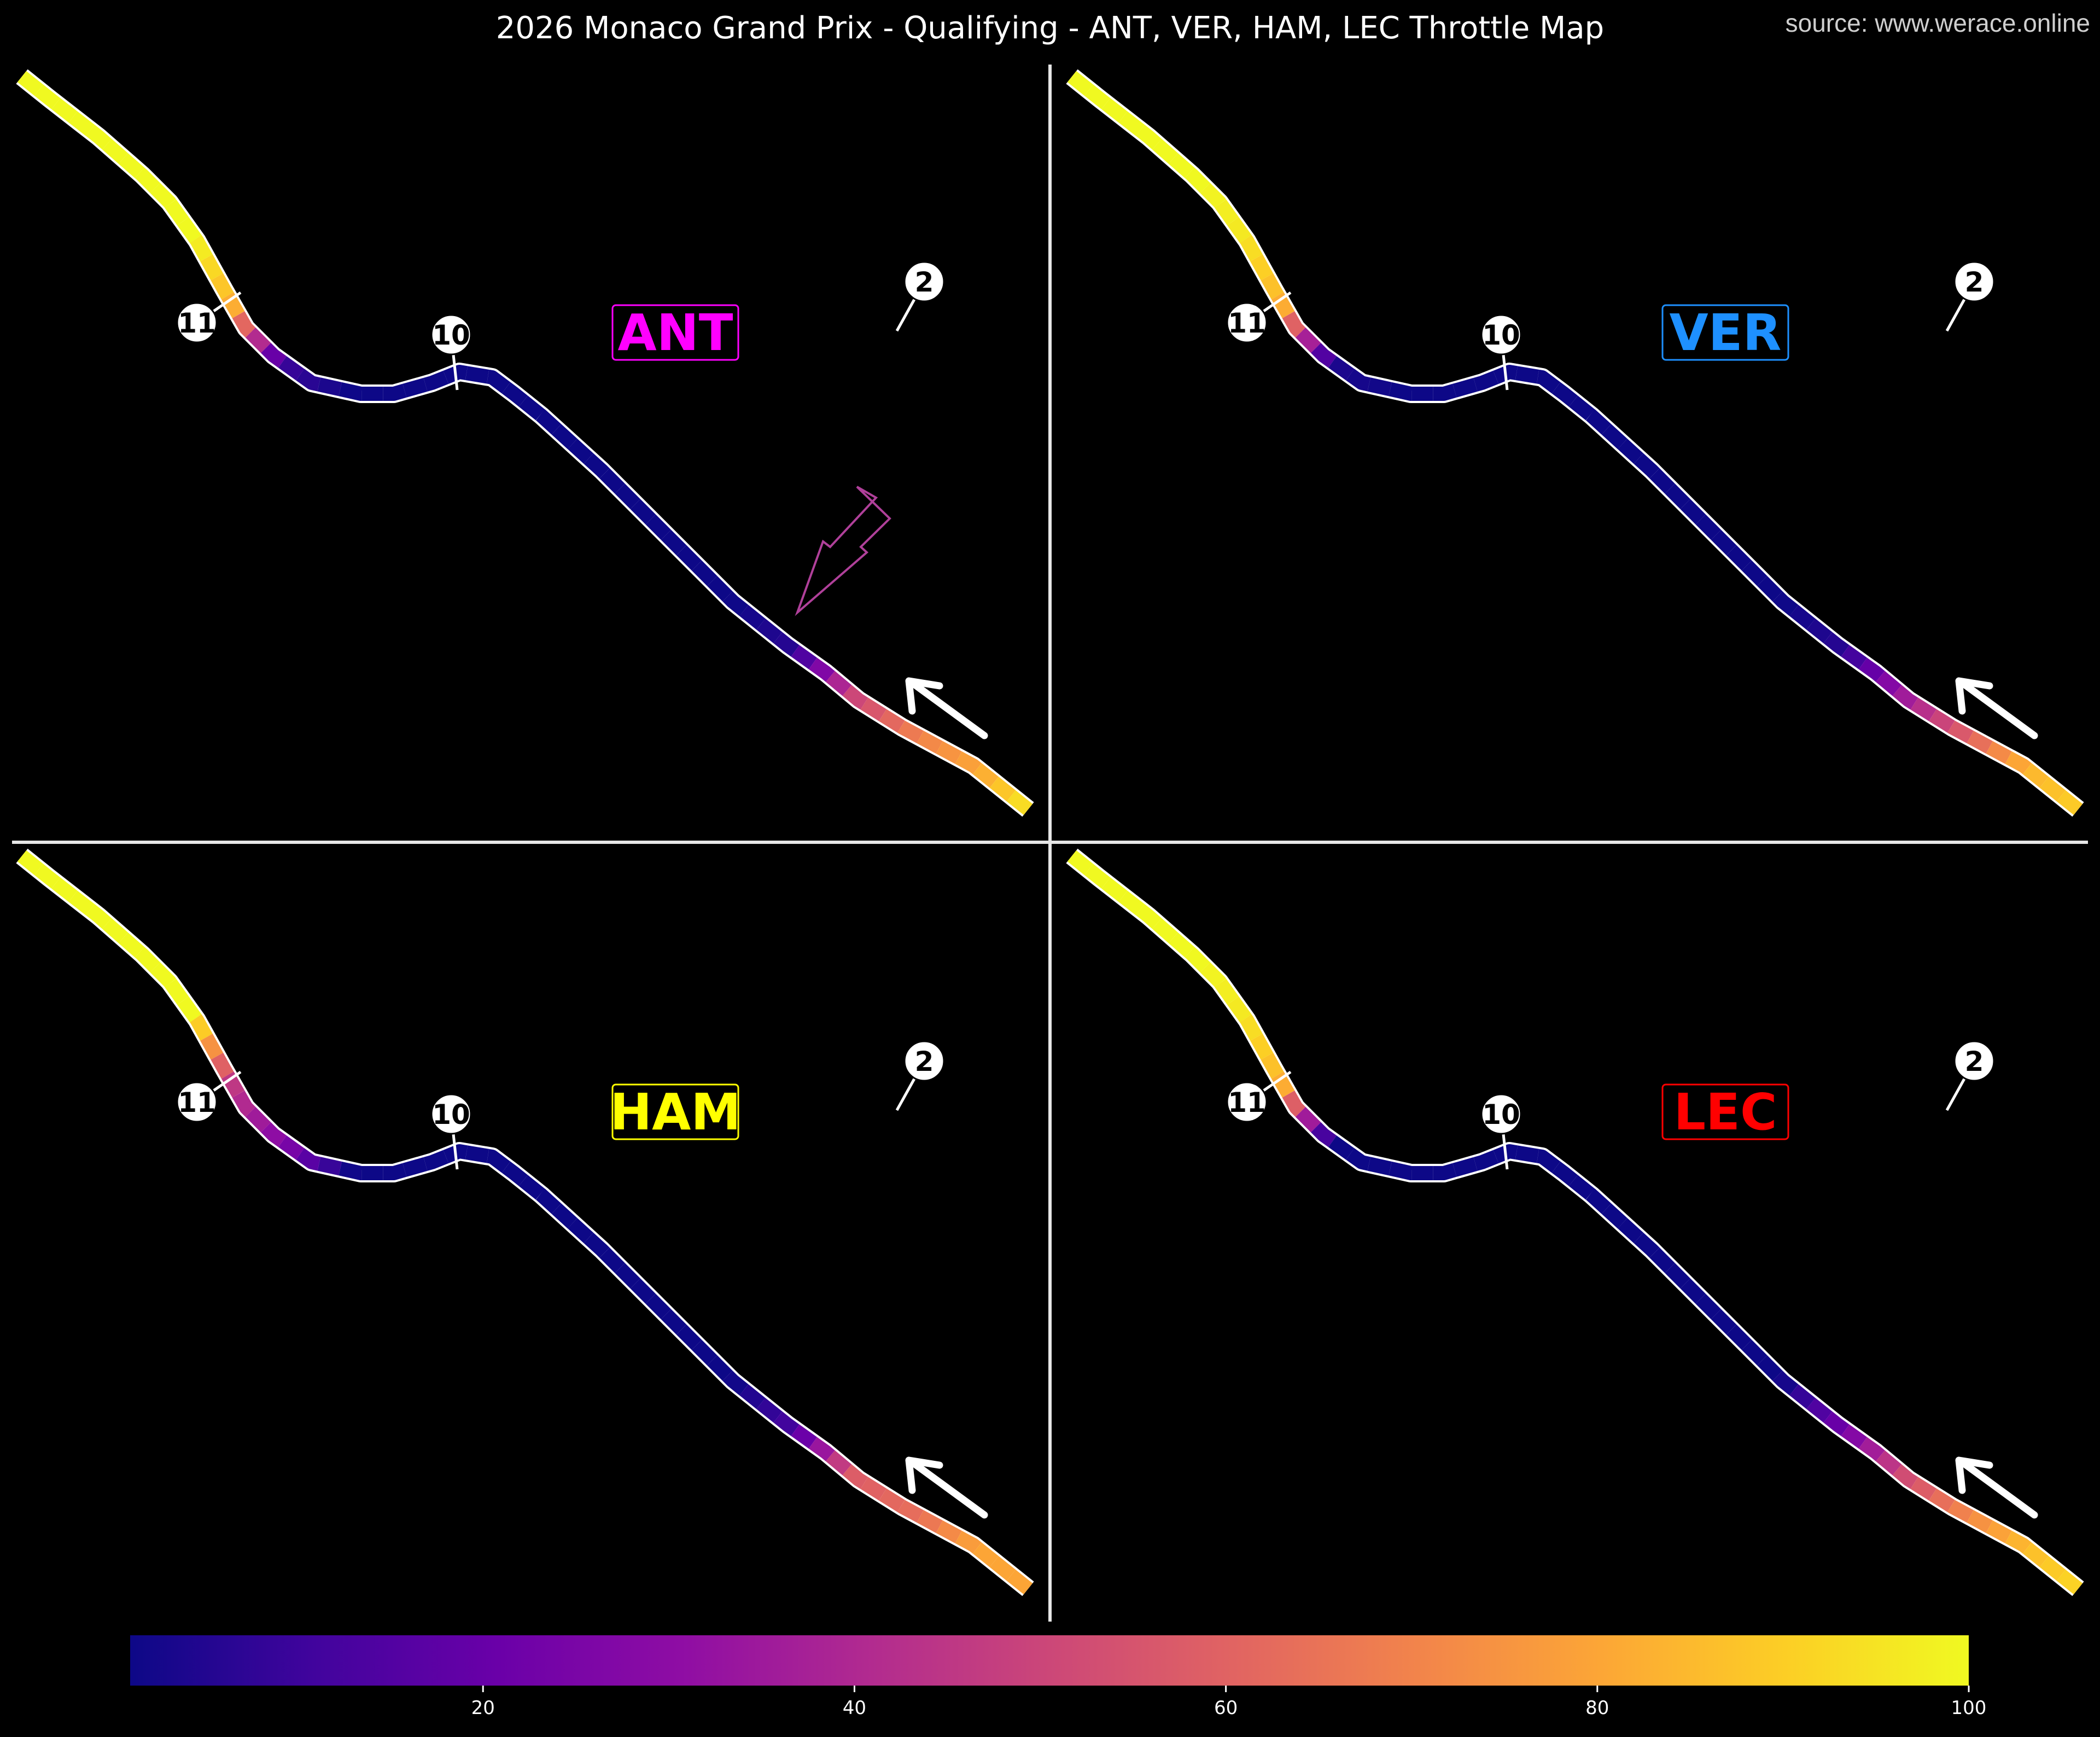 This screenshot has width=2100, height=1737. Describe the element at coordinates (854, 1708) in the screenshot. I see `colorbar-tick-label: 40` at that location.